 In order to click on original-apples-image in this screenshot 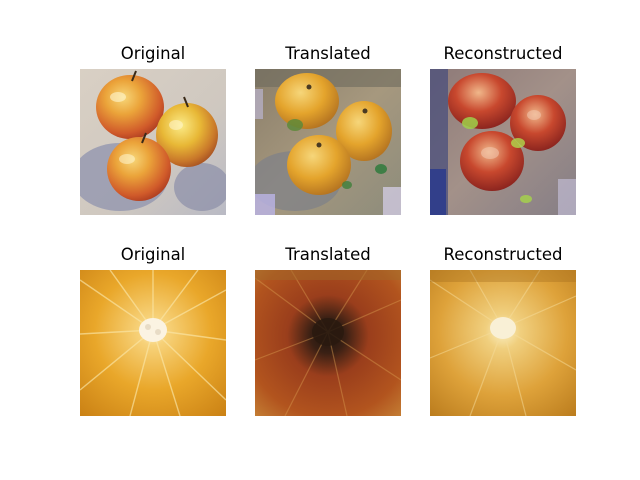, I will do `click(153, 142)`.